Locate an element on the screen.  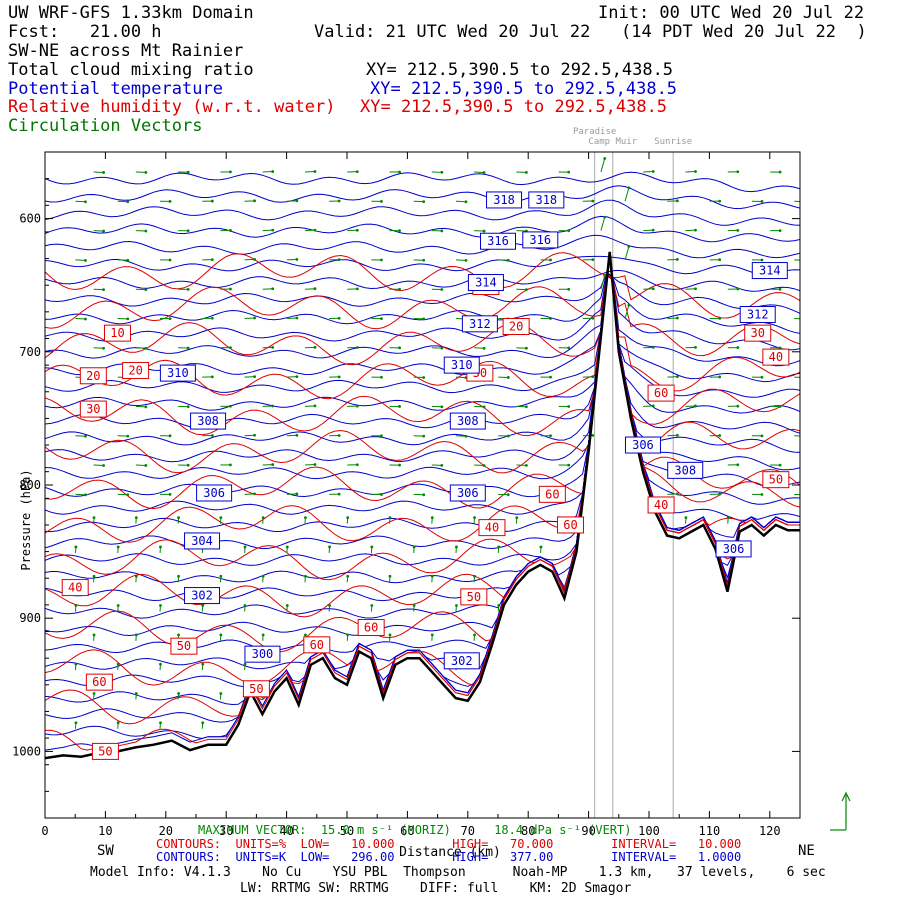
x-tick-label: 40 is located at coordinates (286, 831).